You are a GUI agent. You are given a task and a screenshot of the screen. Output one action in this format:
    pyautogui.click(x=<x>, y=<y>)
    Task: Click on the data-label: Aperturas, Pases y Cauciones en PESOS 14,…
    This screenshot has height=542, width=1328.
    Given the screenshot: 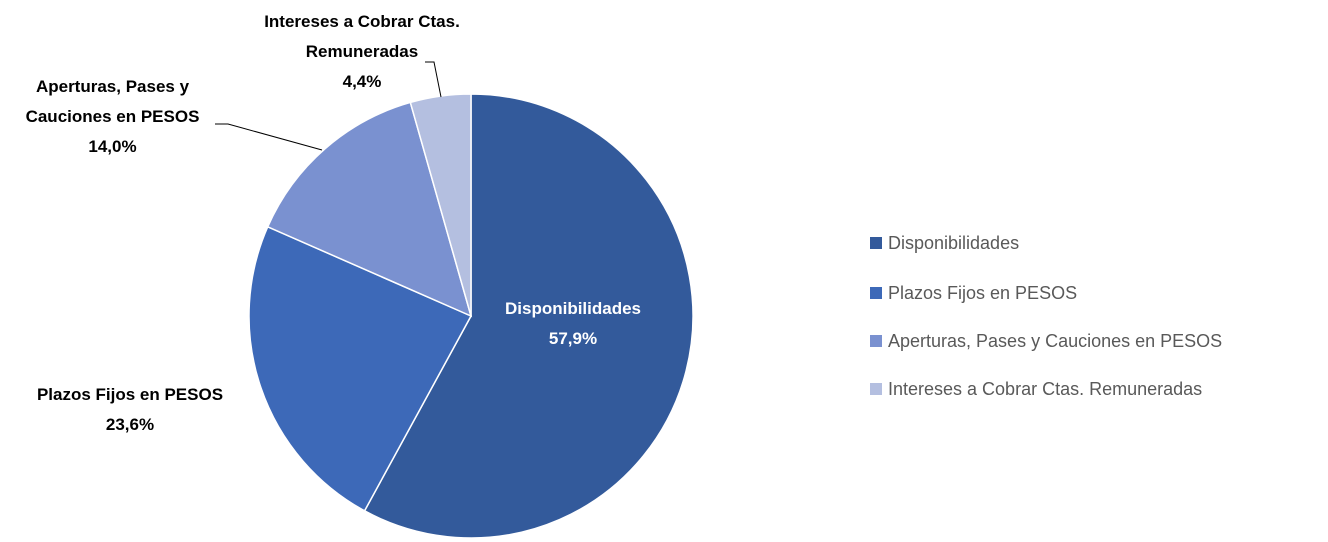 What is the action you would take?
    pyautogui.click(x=112, y=117)
    